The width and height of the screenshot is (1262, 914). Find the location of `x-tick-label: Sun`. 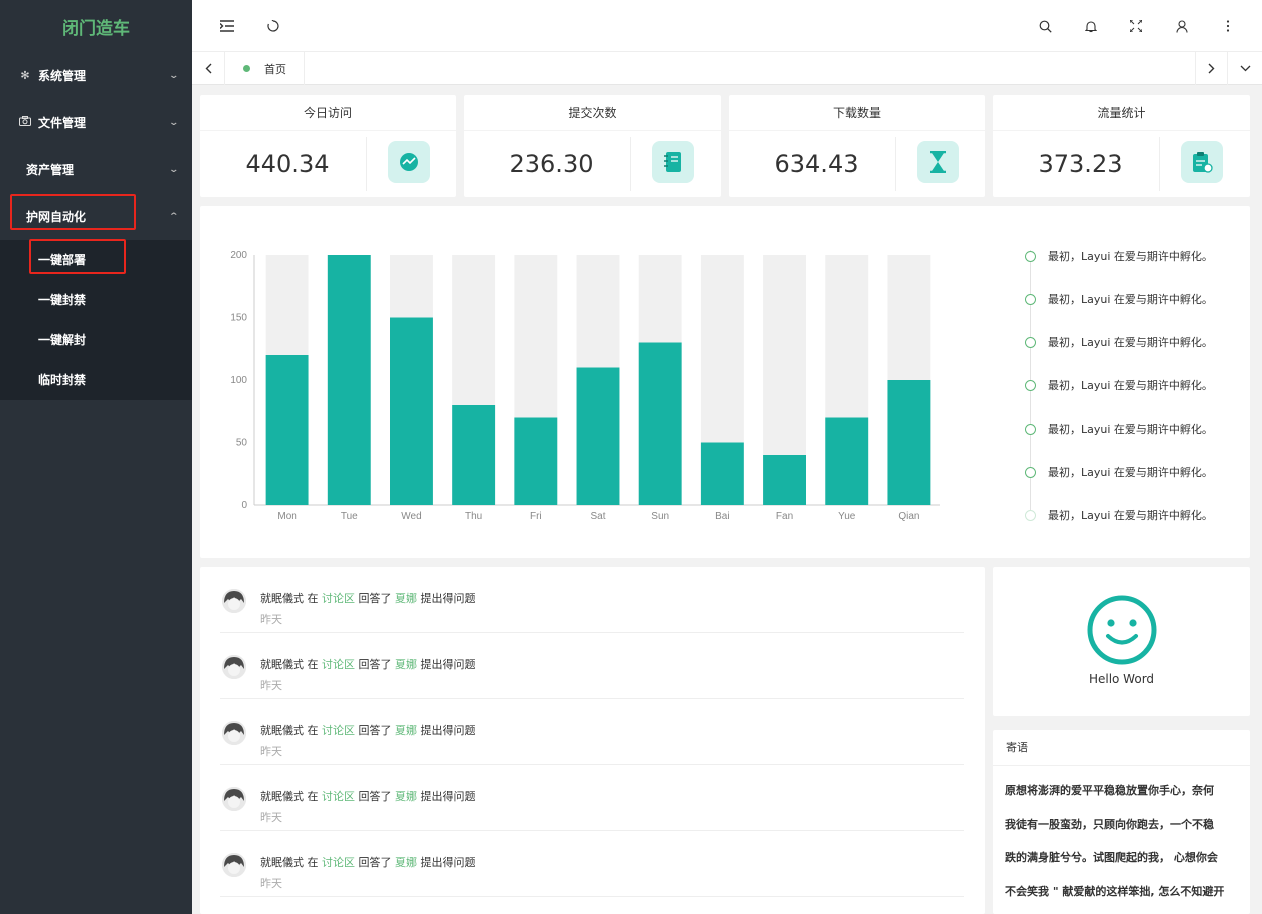

x-tick-label: Sun is located at coordinates (660, 516).